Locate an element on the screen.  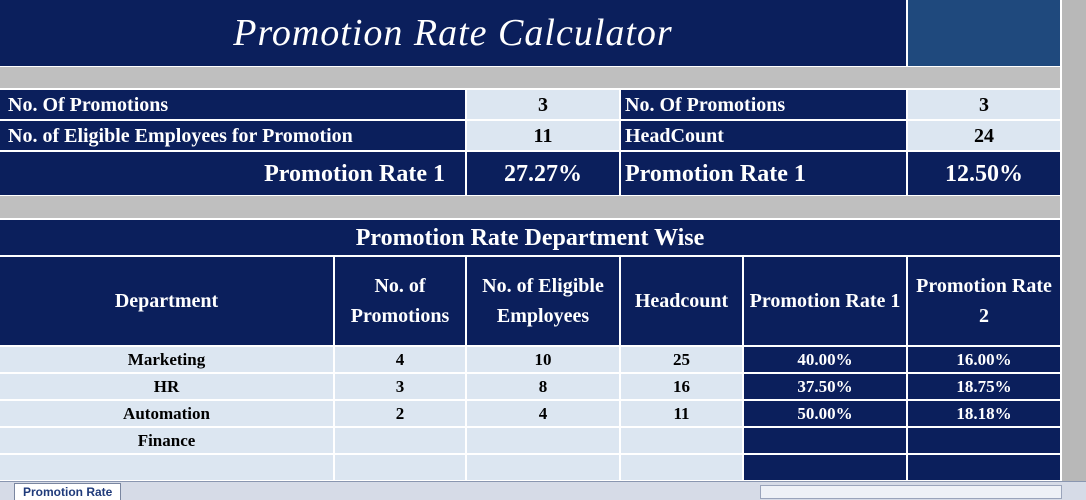
table-cell: 3 is located at coordinates (400, 386).